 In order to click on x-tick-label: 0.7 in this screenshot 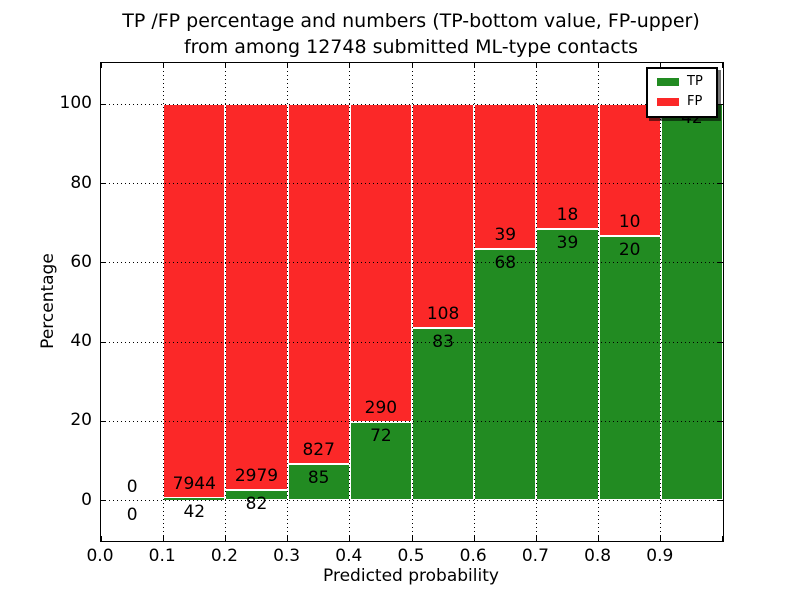, I will do `click(535, 556)`.